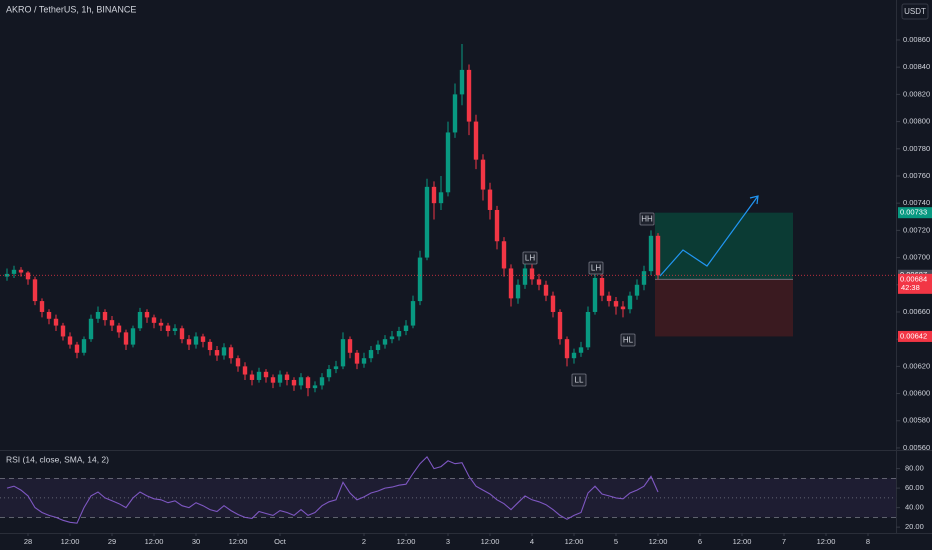 The image size is (932, 550). I want to click on currency-label: USDT, so click(915, 11).